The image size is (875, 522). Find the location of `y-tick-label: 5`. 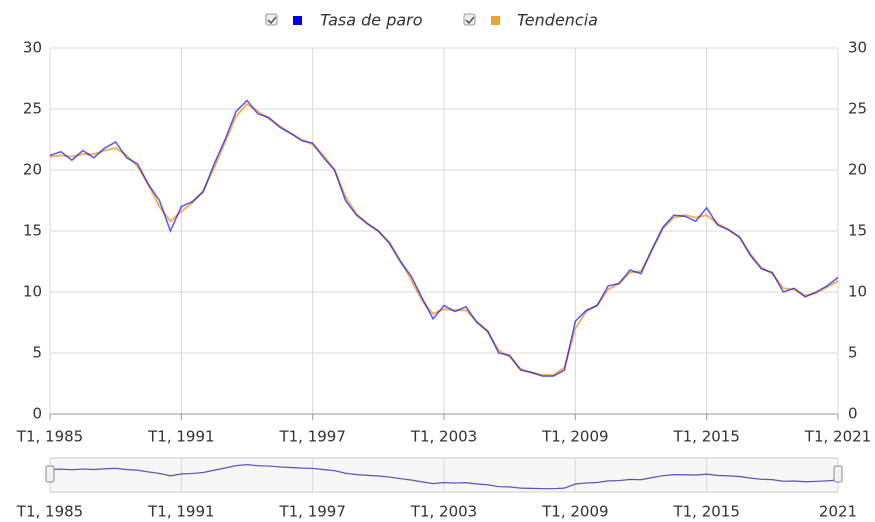

y-tick-label: 5 is located at coordinates (37, 353).